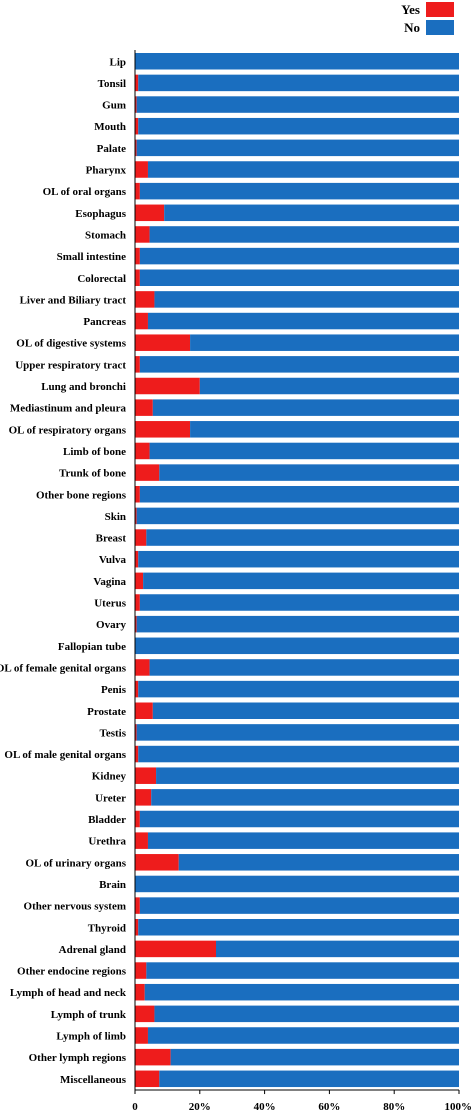 The height and width of the screenshot is (1113, 474). I want to click on category-label: Mediastinum and pleura, so click(68, 409).